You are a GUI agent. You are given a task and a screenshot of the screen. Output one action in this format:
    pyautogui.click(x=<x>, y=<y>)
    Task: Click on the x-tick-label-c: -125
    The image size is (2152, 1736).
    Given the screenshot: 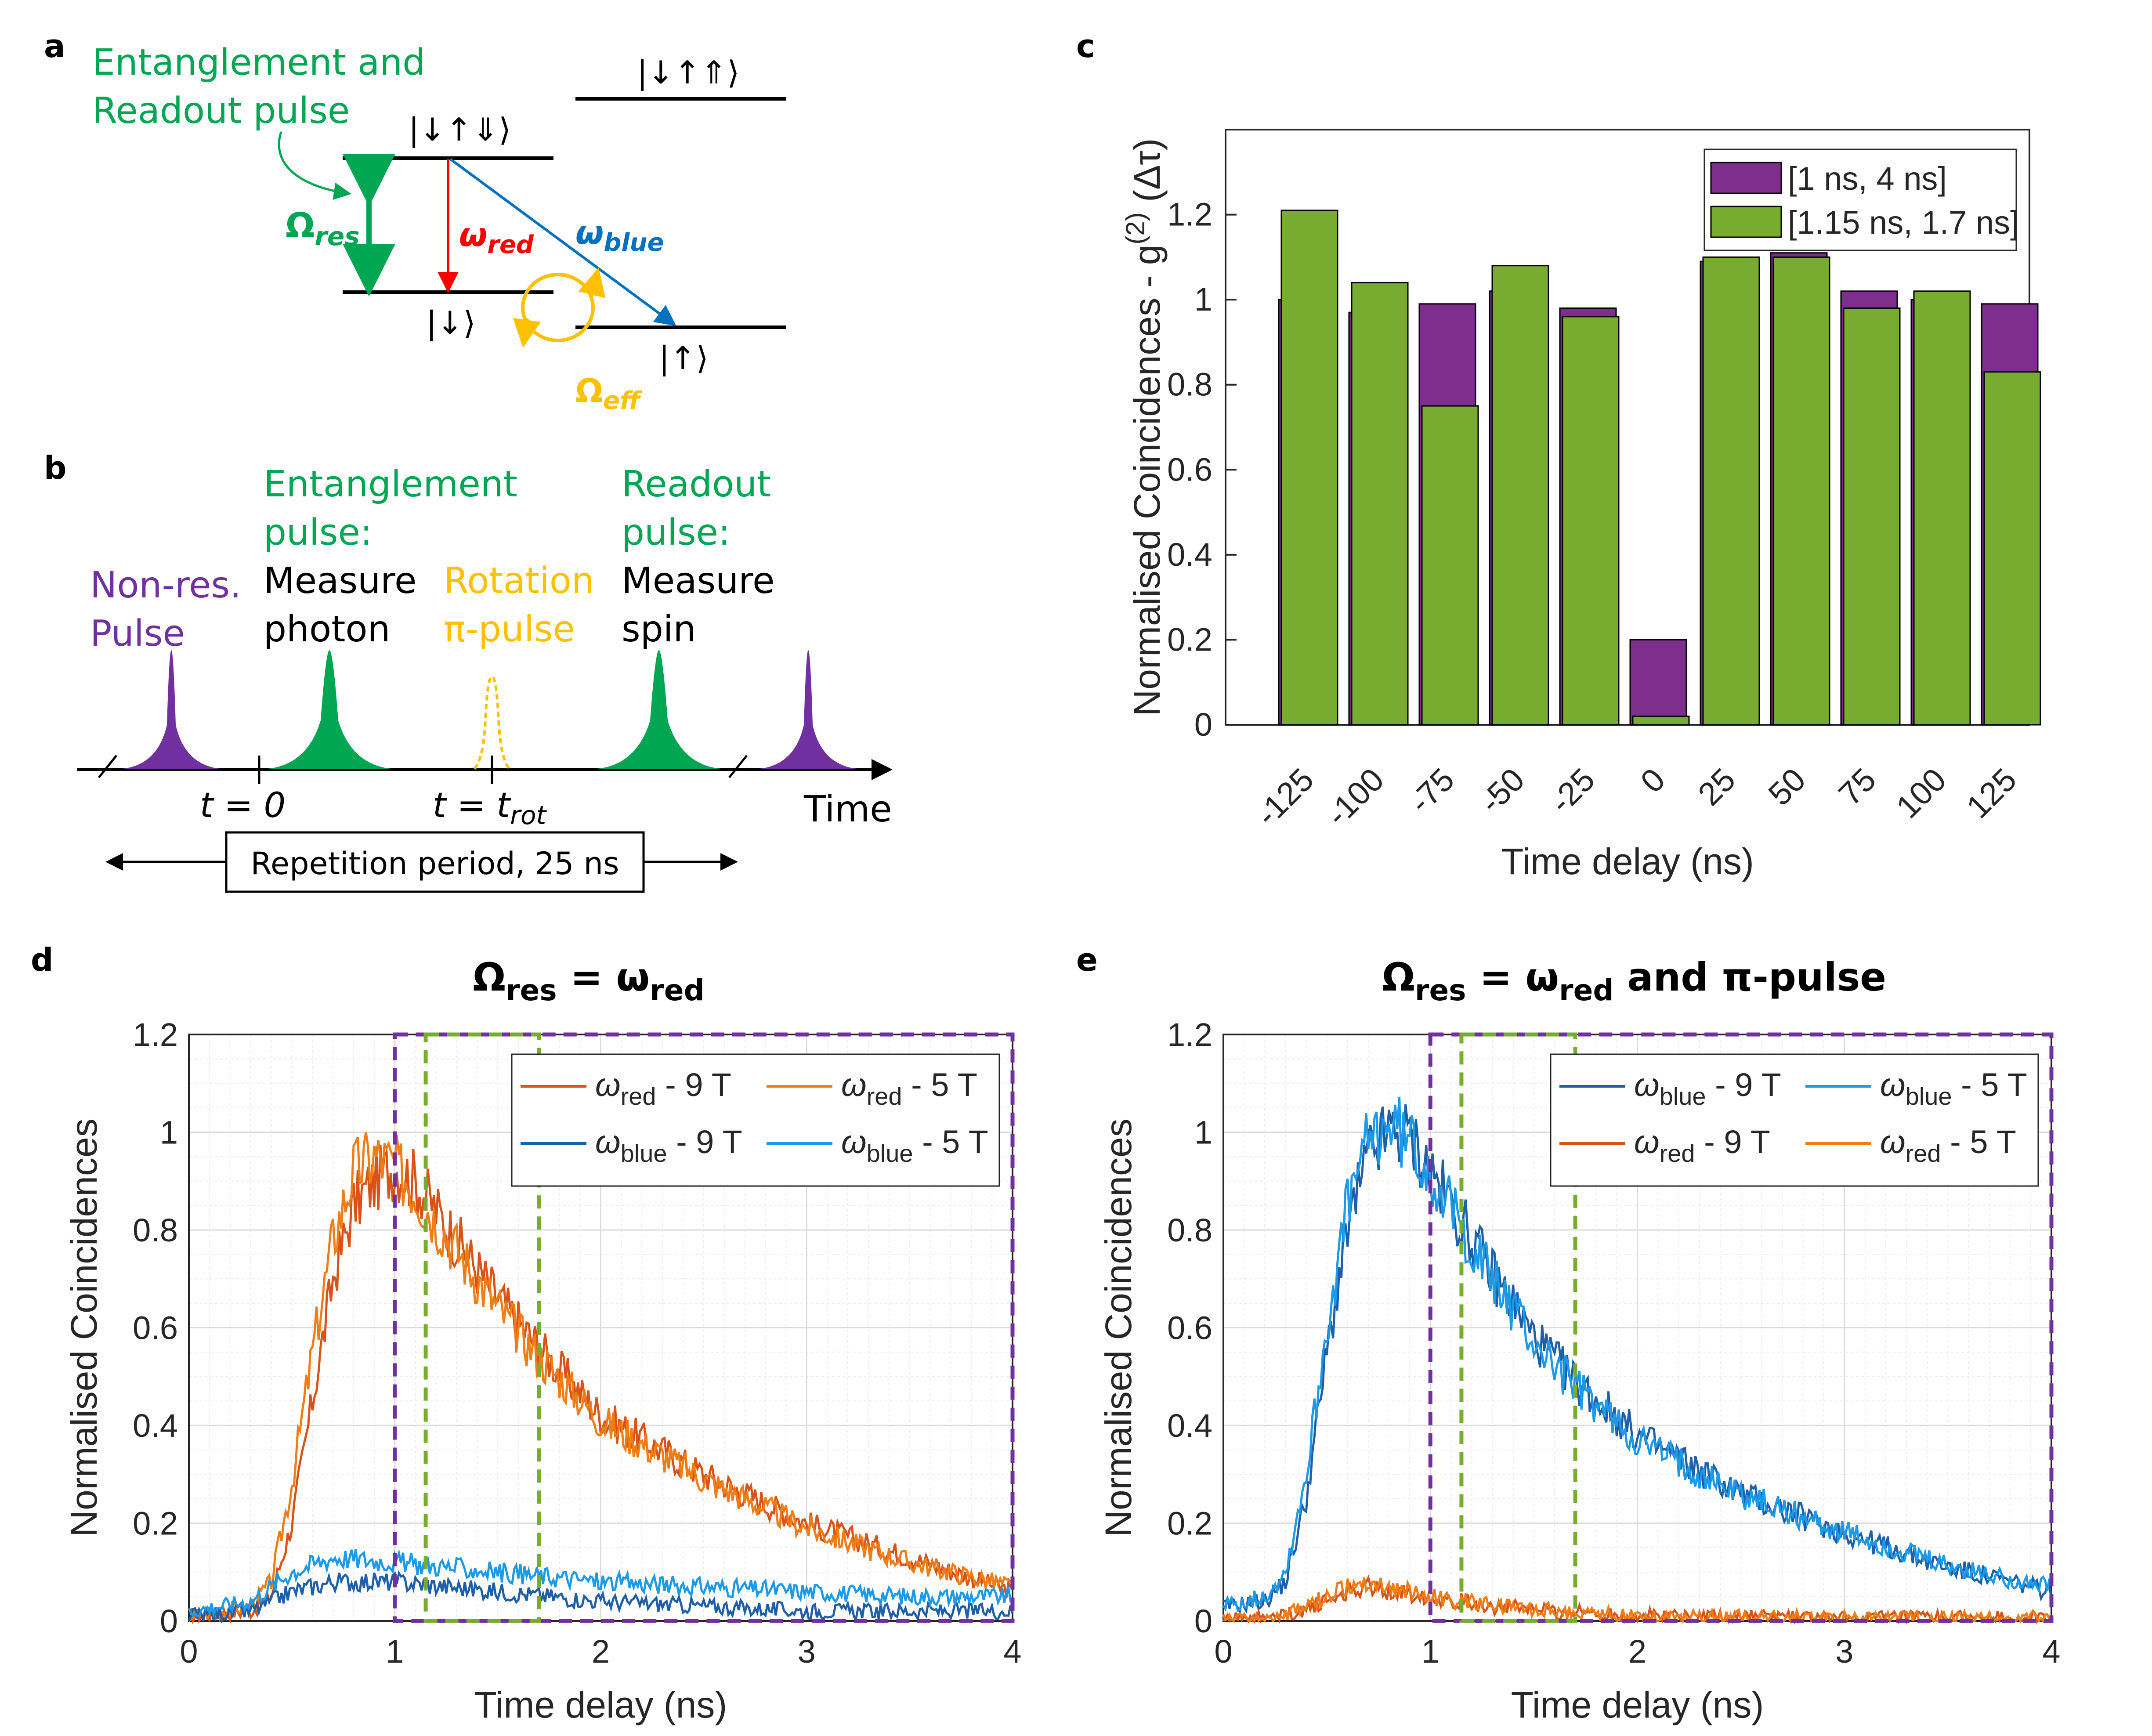 What is the action you would take?
    pyautogui.click(x=1284, y=797)
    